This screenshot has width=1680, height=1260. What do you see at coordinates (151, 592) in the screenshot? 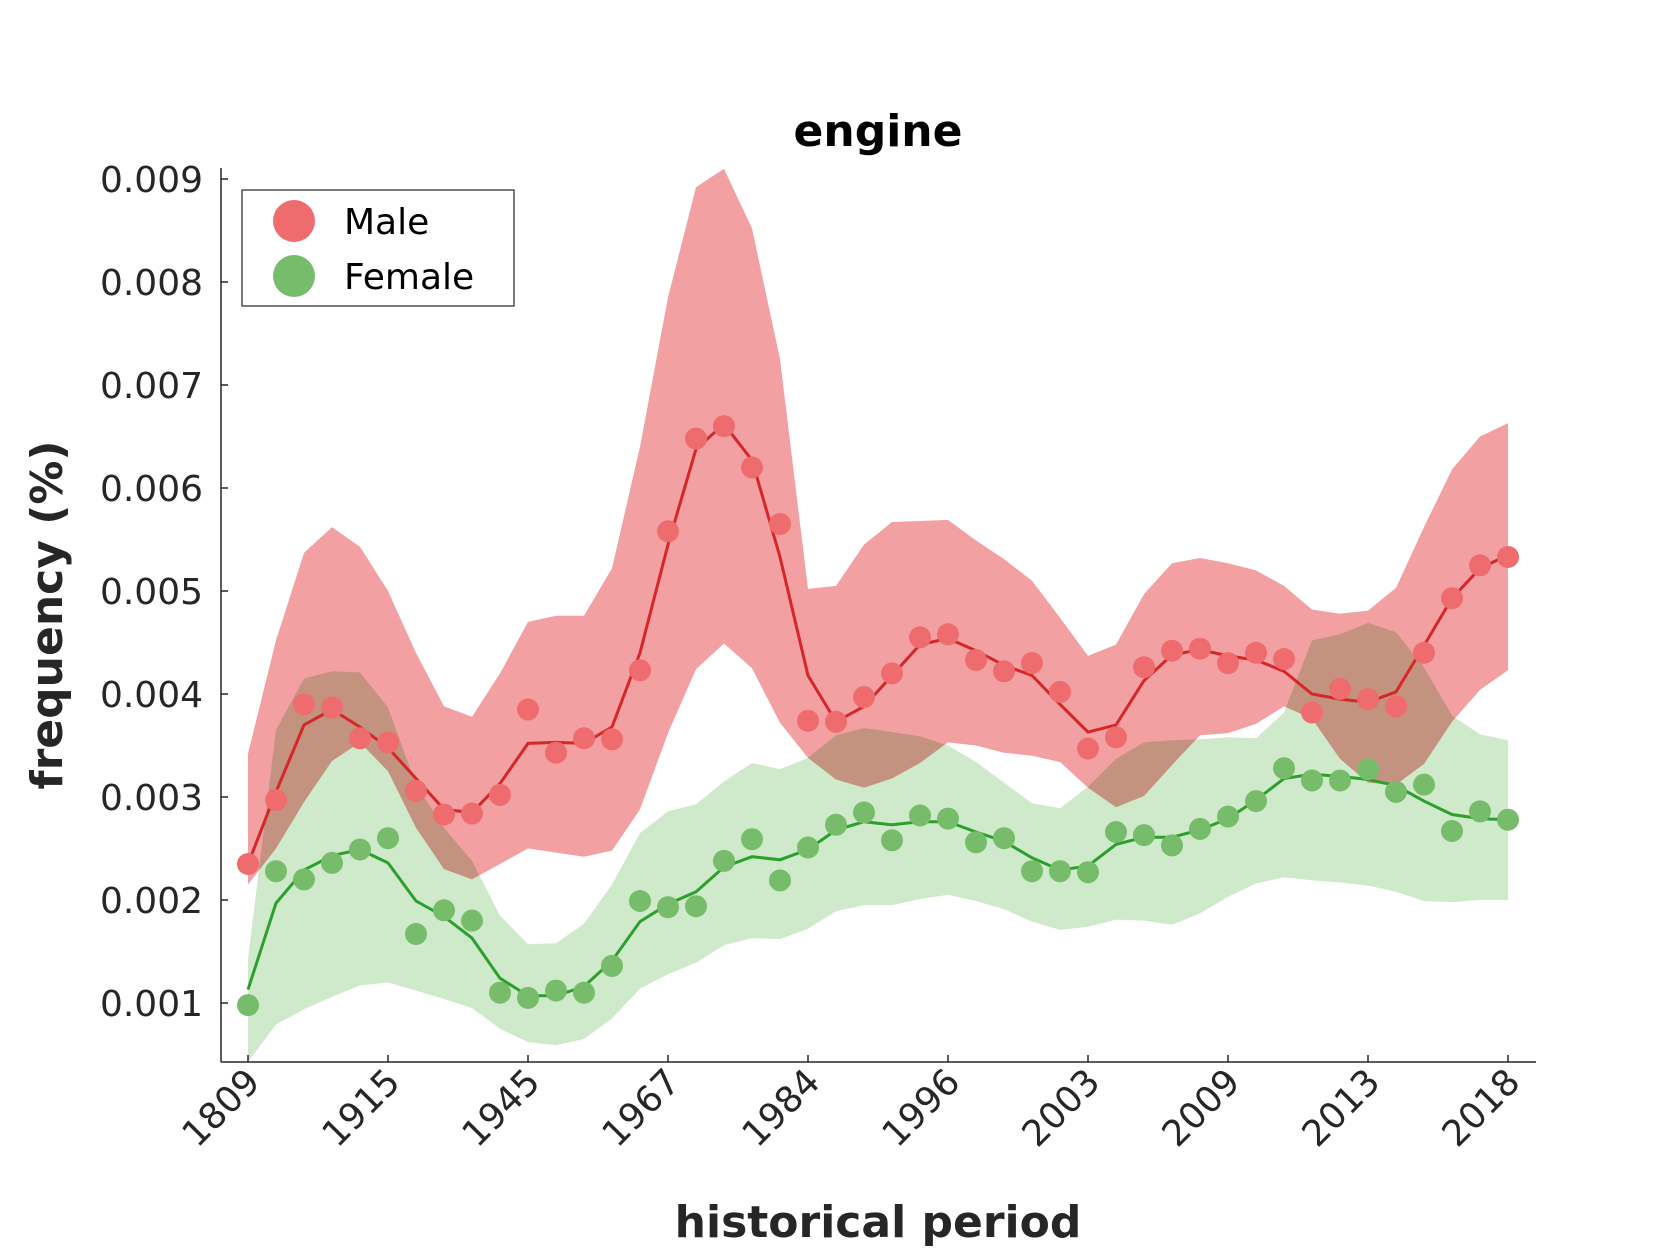
I see `y-tick-label: 0.005` at bounding box center [151, 592].